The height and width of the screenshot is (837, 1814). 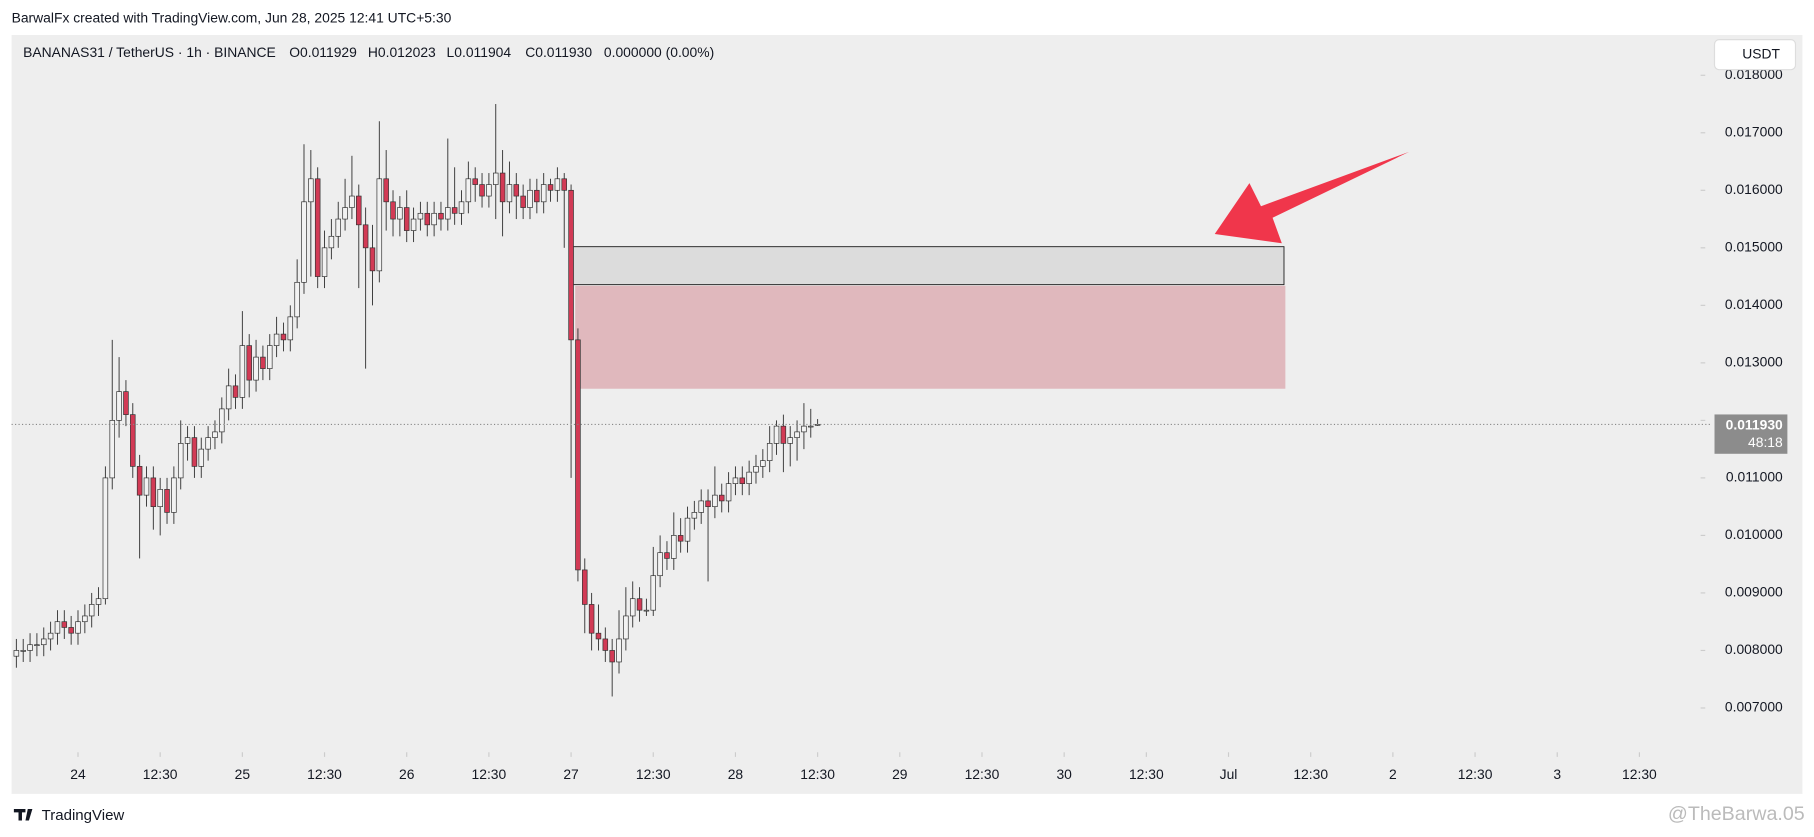 What do you see at coordinates (1754, 304) in the screenshot?
I see `y-tick-label: 0.014000` at bounding box center [1754, 304].